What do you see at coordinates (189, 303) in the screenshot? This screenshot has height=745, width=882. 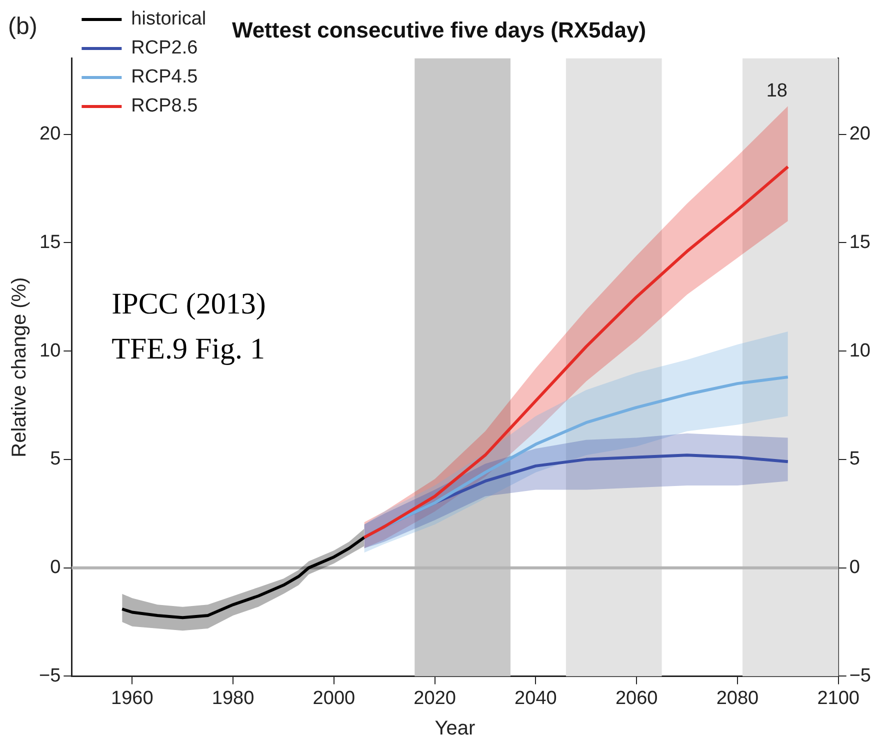 I see `annotation: IPCC (2013)` at bounding box center [189, 303].